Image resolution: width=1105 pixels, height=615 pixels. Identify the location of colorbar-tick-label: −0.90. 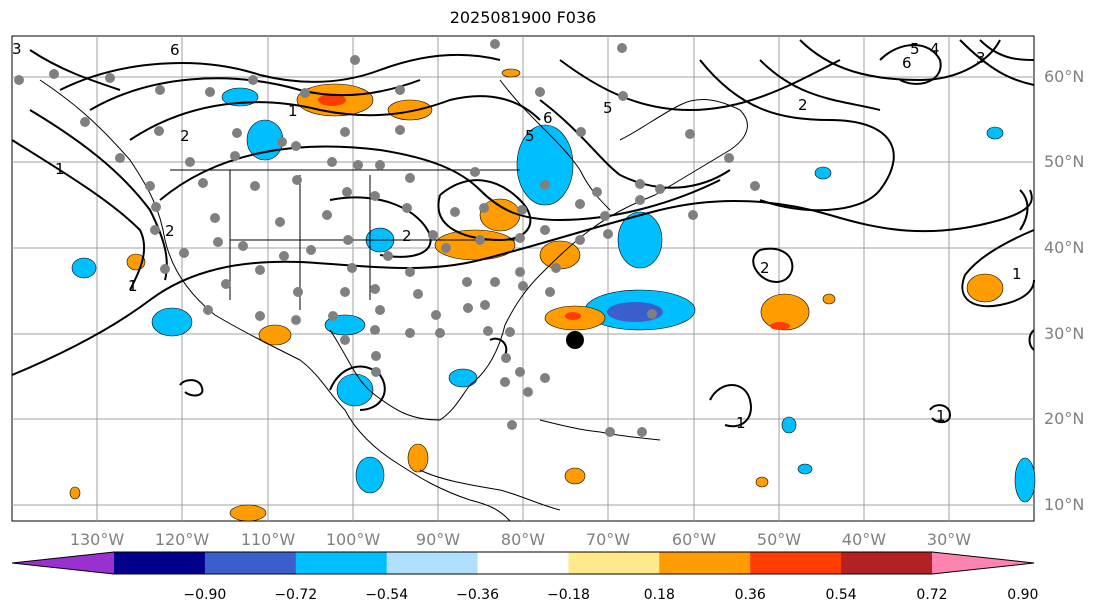
(205, 595).